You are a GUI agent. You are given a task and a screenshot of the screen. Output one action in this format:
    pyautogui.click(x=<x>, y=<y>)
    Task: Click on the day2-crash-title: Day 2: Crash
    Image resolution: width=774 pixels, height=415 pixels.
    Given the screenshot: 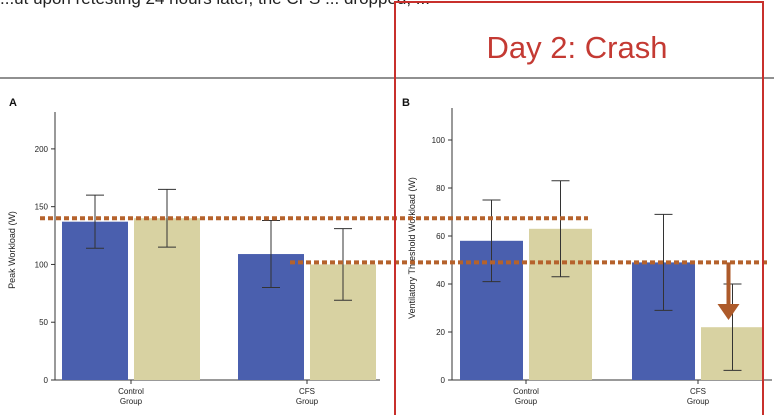 What is the action you would take?
    pyautogui.click(x=577, y=47)
    